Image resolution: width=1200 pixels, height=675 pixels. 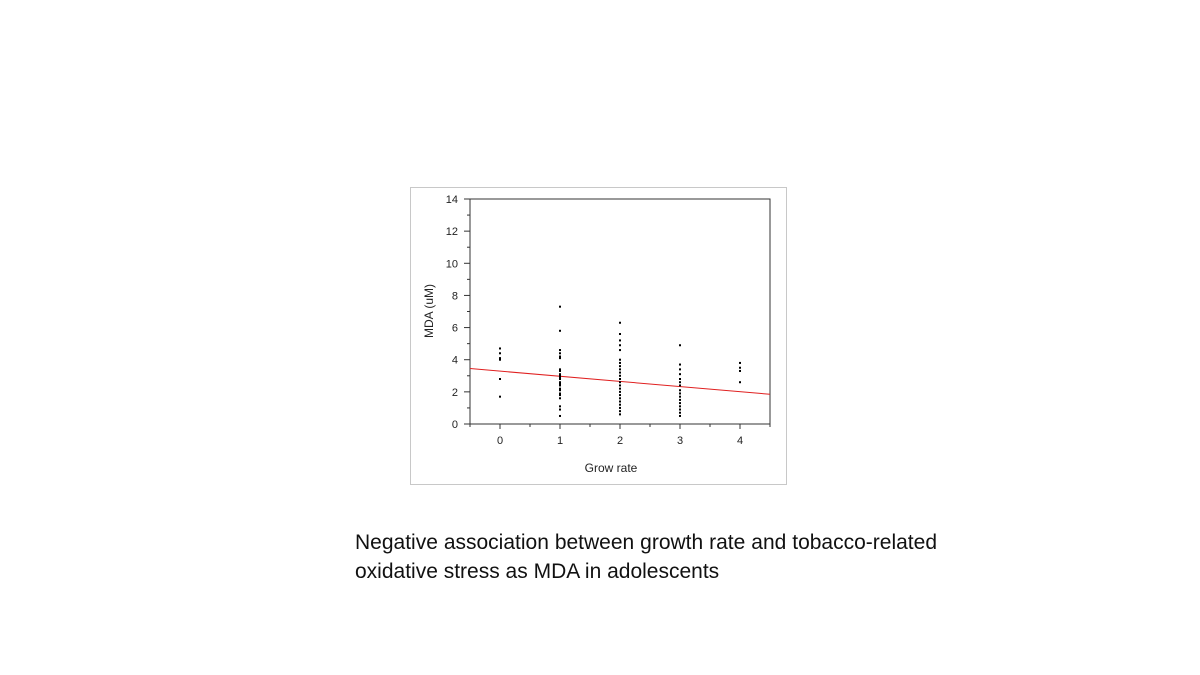 I want to click on y-tick-label: 10, so click(x=452, y=264).